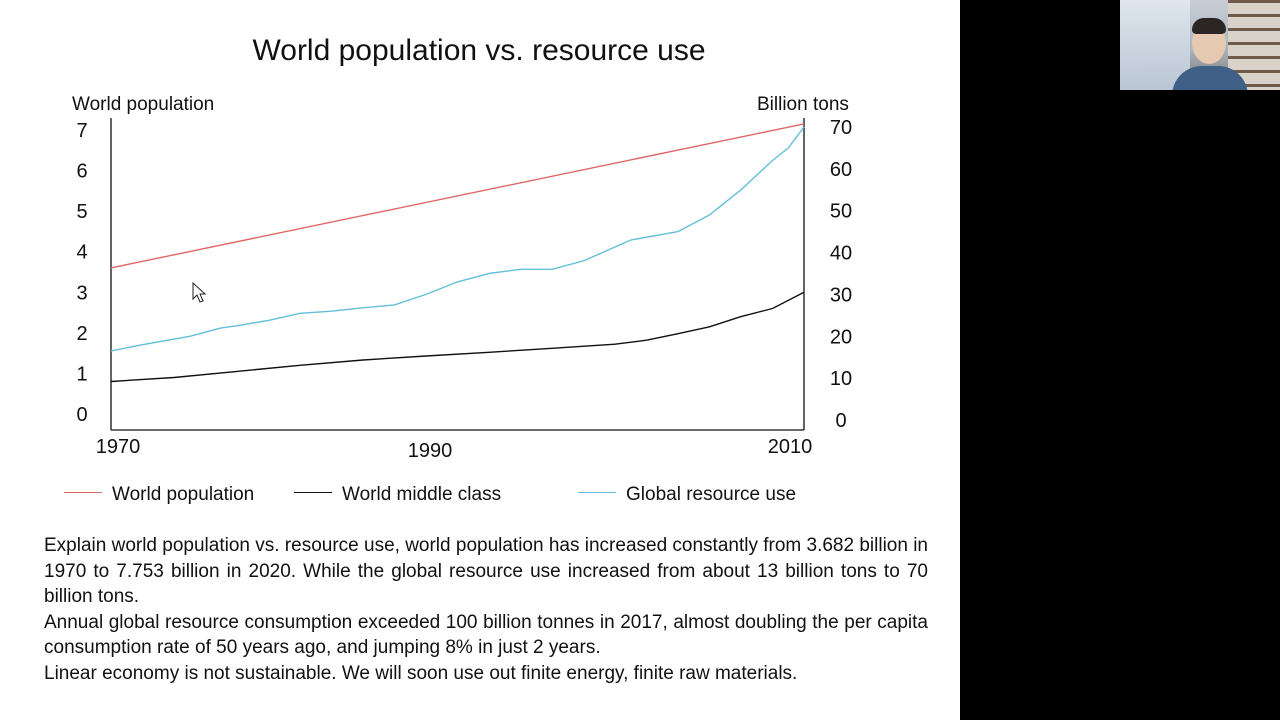 Image resolution: width=1280 pixels, height=720 pixels. I want to click on webcam-window-background, so click(1155, 45).